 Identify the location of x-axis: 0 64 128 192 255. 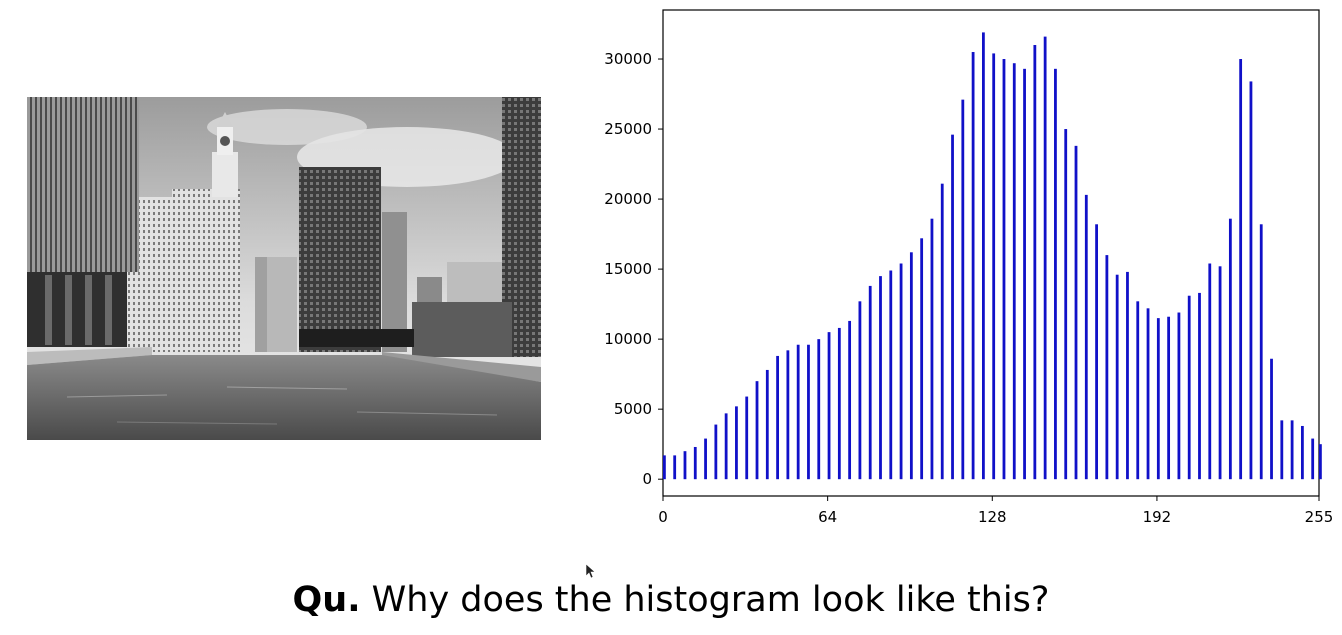
(995, 511).